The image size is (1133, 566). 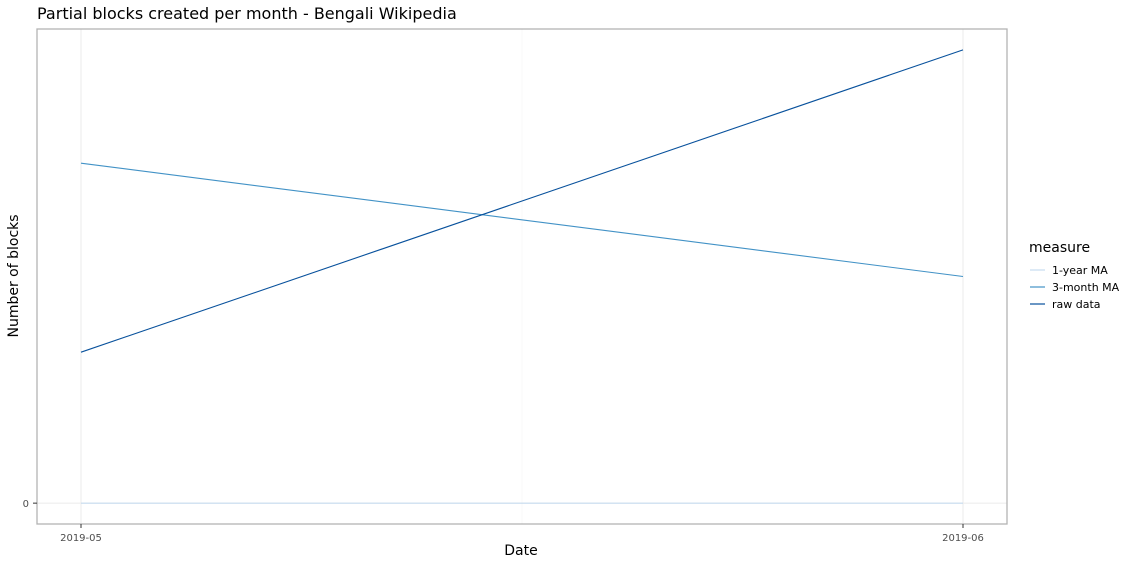 I want to click on legend-label: 1-year MA, so click(x=1080, y=270).